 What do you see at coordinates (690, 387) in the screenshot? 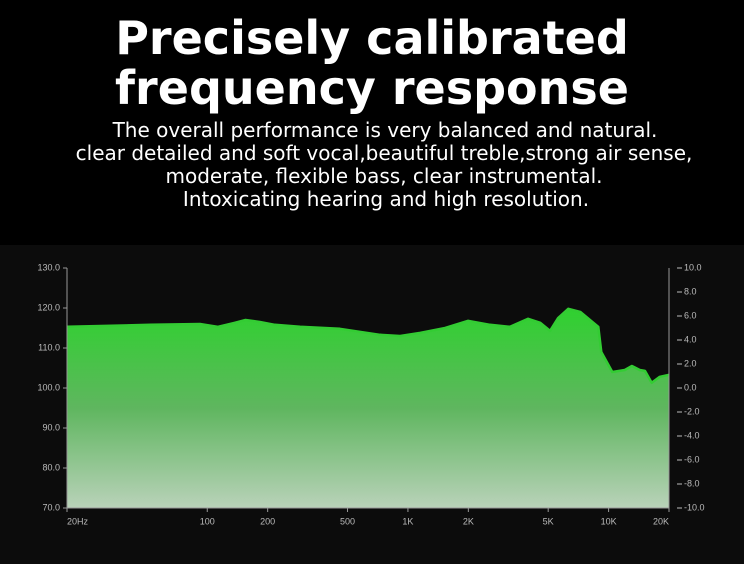
I see `y2-tick-label: 0.0` at bounding box center [690, 387].